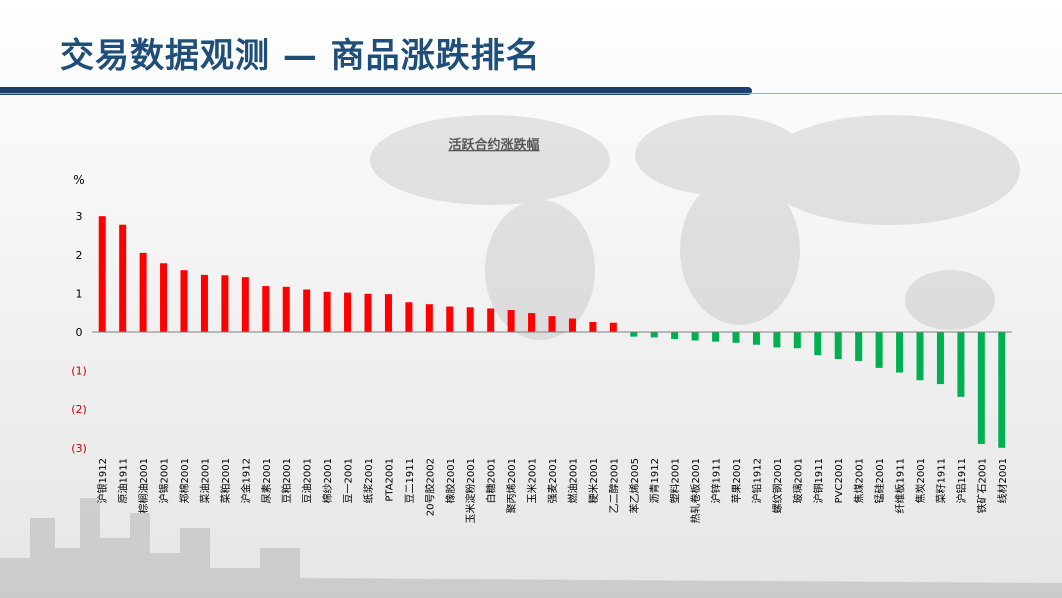 Image resolution: width=1062 pixels, height=598 pixels. I want to click on x-category-label: 纸浆2001, so click(368, 480).